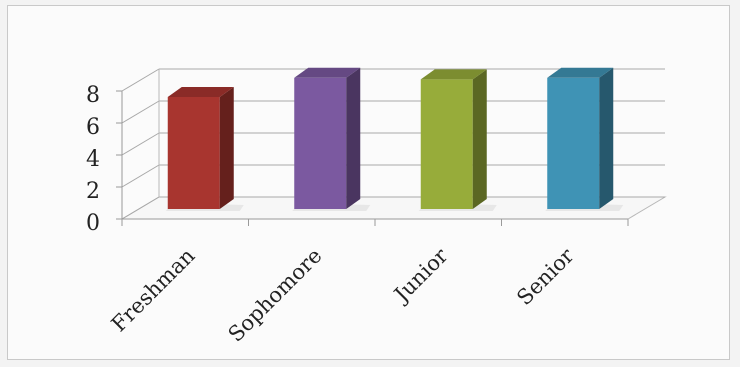 The width and height of the screenshot is (740, 367). What do you see at coordinates (93, 223) in the screenshot?
I see `y-tick-label: 0` at bounding box center [93, 223].